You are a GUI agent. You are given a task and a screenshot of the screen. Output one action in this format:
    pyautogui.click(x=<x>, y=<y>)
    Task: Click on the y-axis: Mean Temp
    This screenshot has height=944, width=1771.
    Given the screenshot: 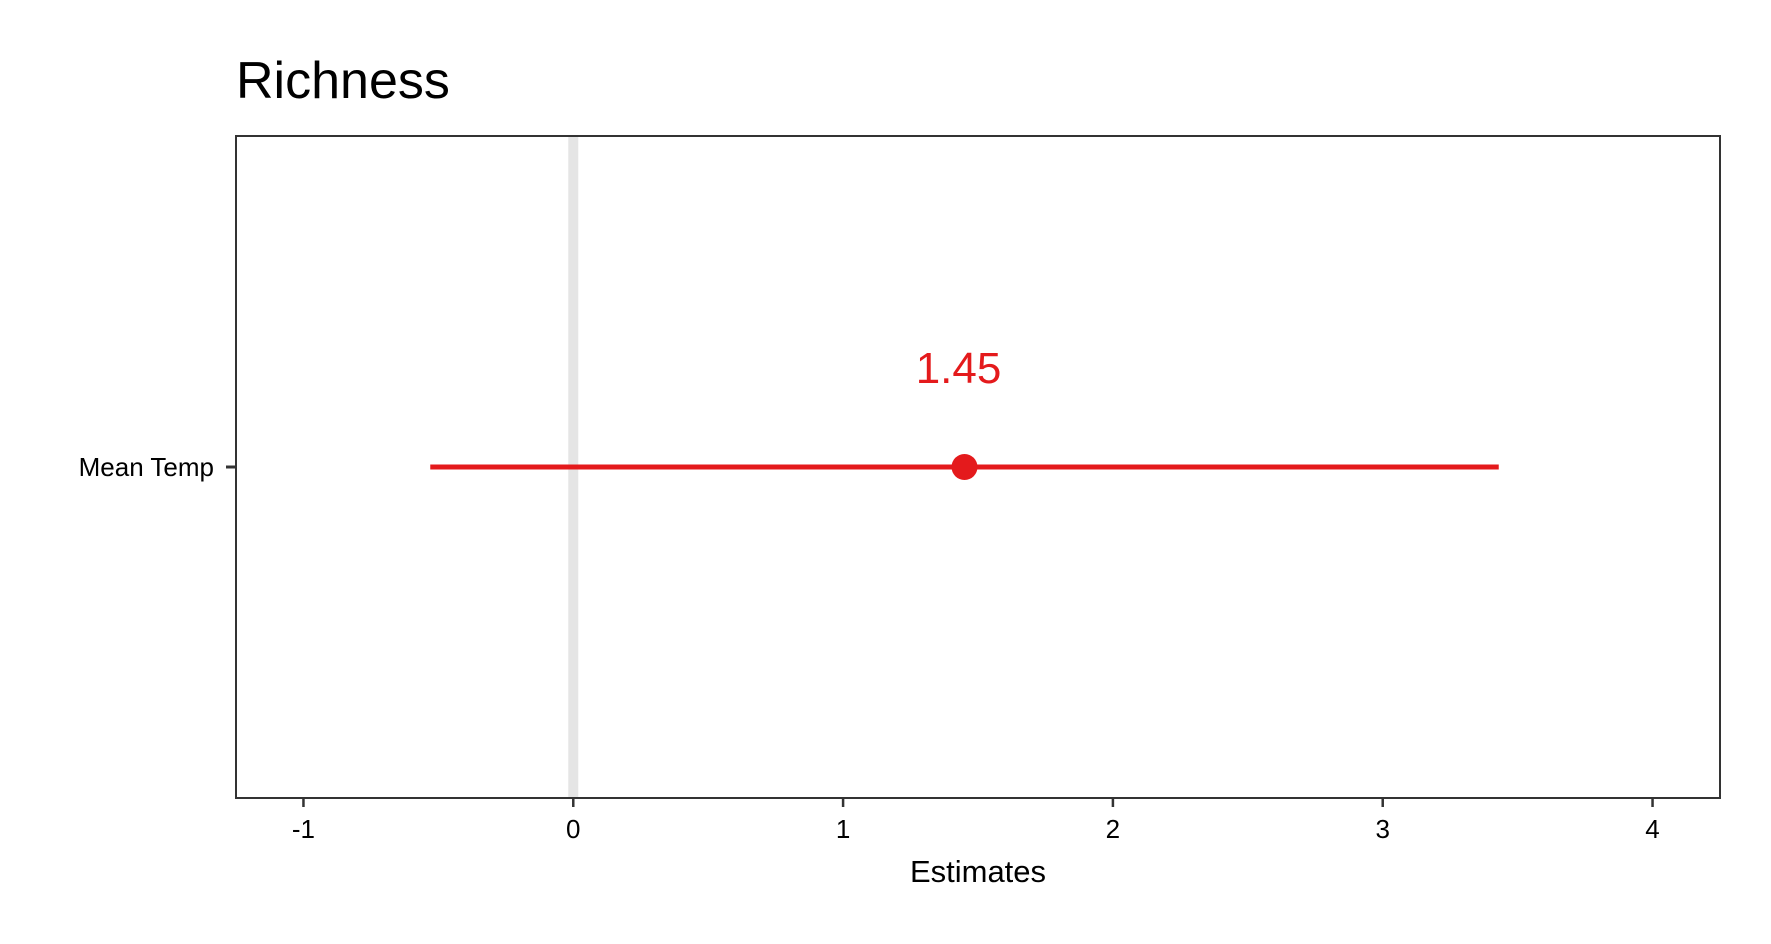 What is the action you would take?
    pyautogui.click(x=157, y=467)
    